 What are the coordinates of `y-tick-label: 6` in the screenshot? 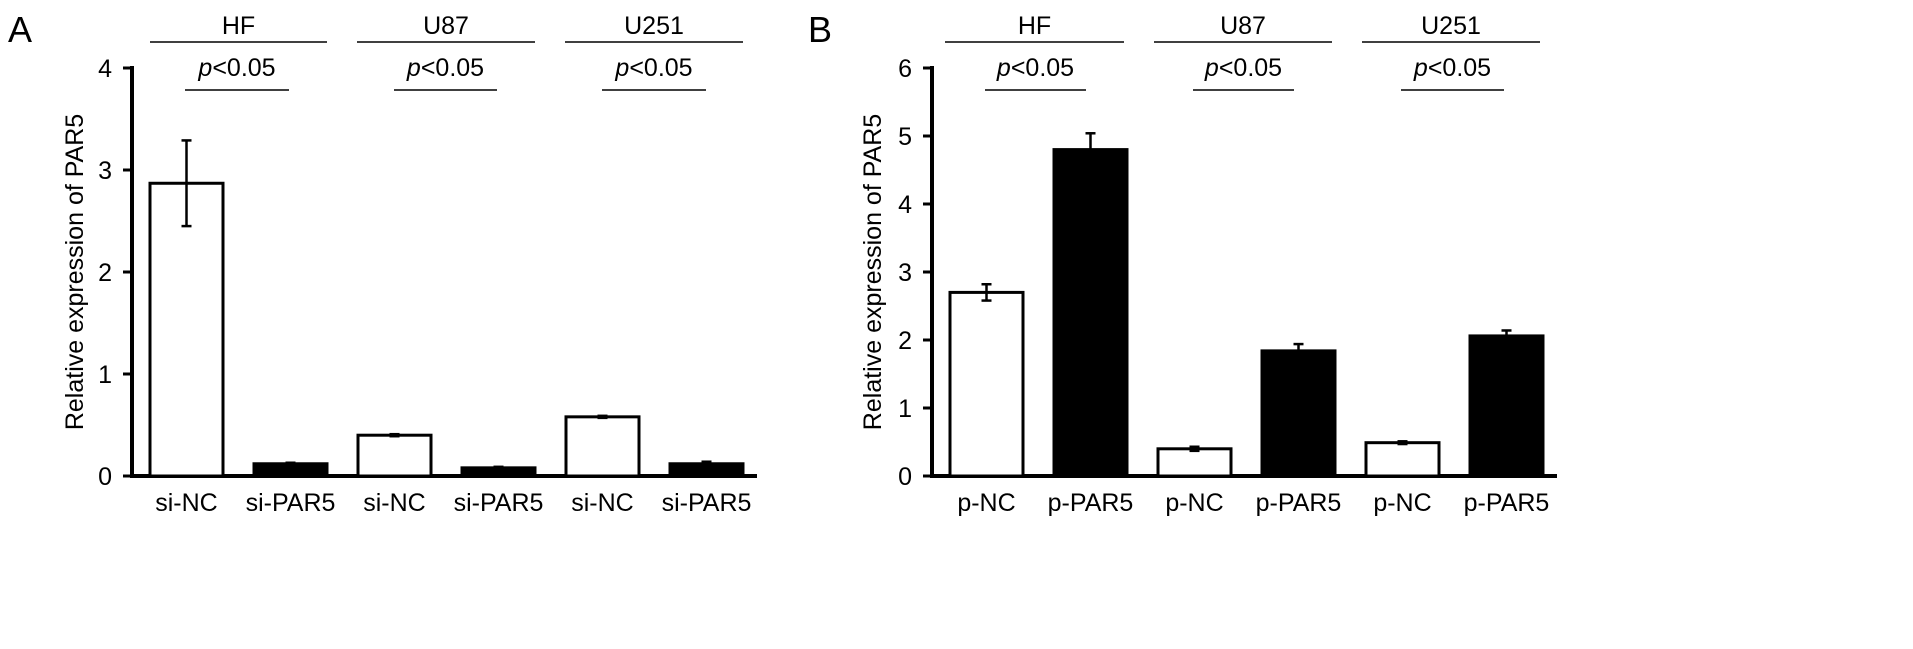 It's located at (905, 69).